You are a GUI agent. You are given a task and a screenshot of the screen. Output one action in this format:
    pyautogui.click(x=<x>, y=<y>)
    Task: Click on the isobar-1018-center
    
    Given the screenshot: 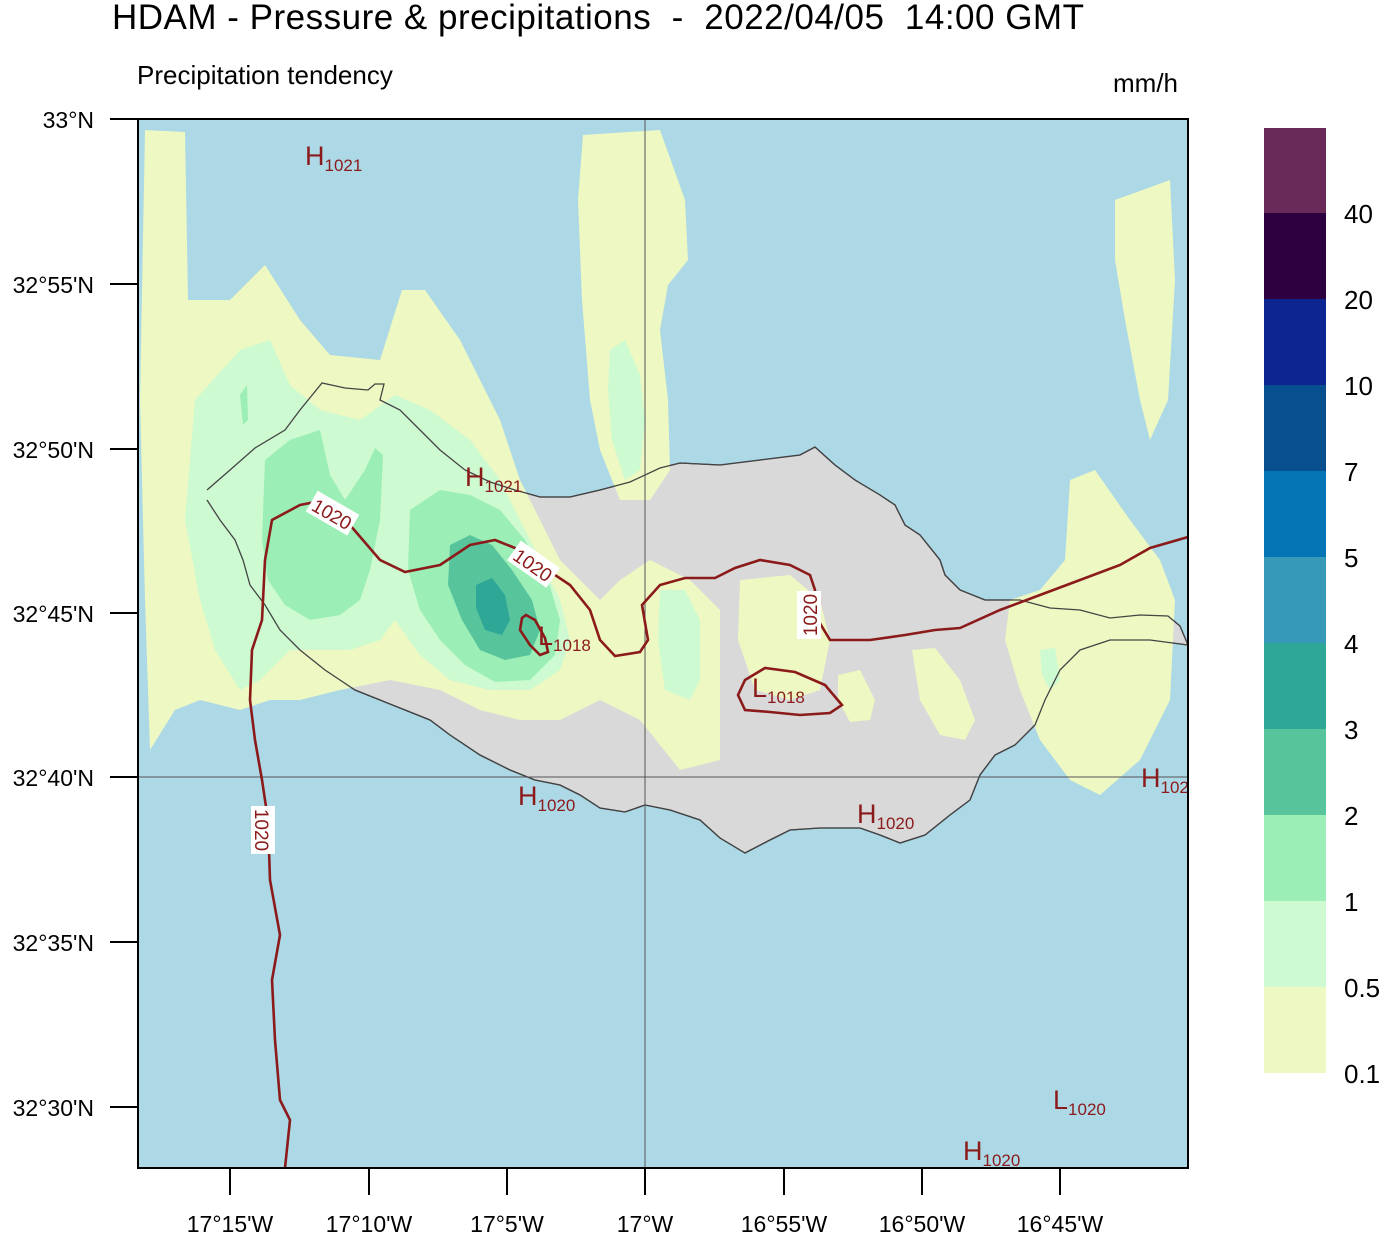 What is the action you would take?
    pyautogui.click(x=790, y=691)
    